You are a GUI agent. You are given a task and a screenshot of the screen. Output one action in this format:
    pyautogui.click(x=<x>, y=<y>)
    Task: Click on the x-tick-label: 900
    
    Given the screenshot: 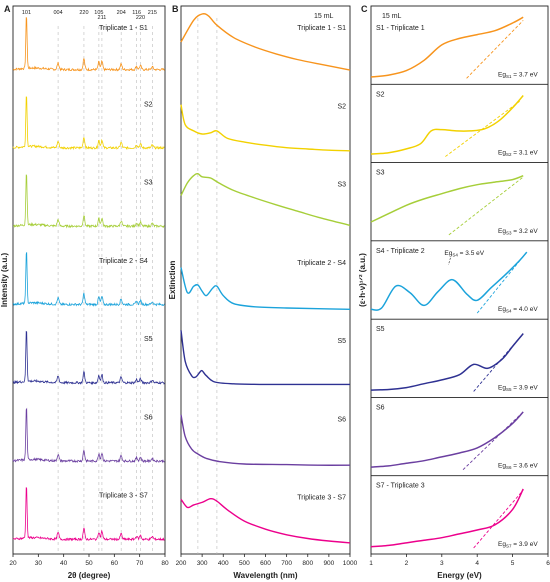 What is the action you would take?
    pyautogui.click(x=328, y=563)
    